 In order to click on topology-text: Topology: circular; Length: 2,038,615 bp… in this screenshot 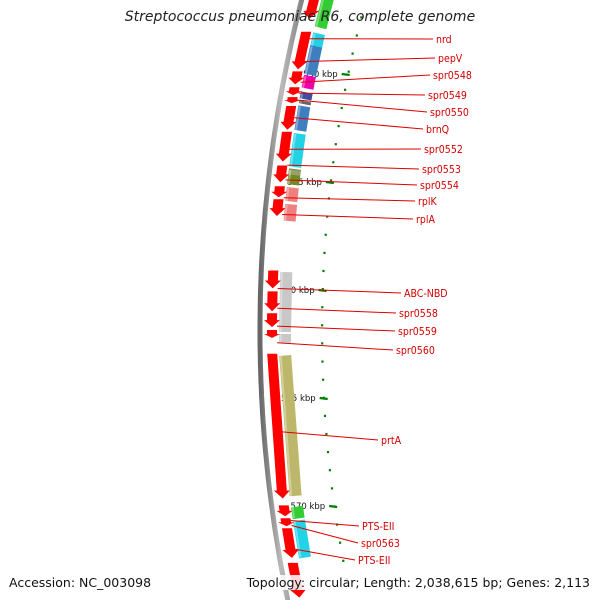, I will do `click(418, 582)`.